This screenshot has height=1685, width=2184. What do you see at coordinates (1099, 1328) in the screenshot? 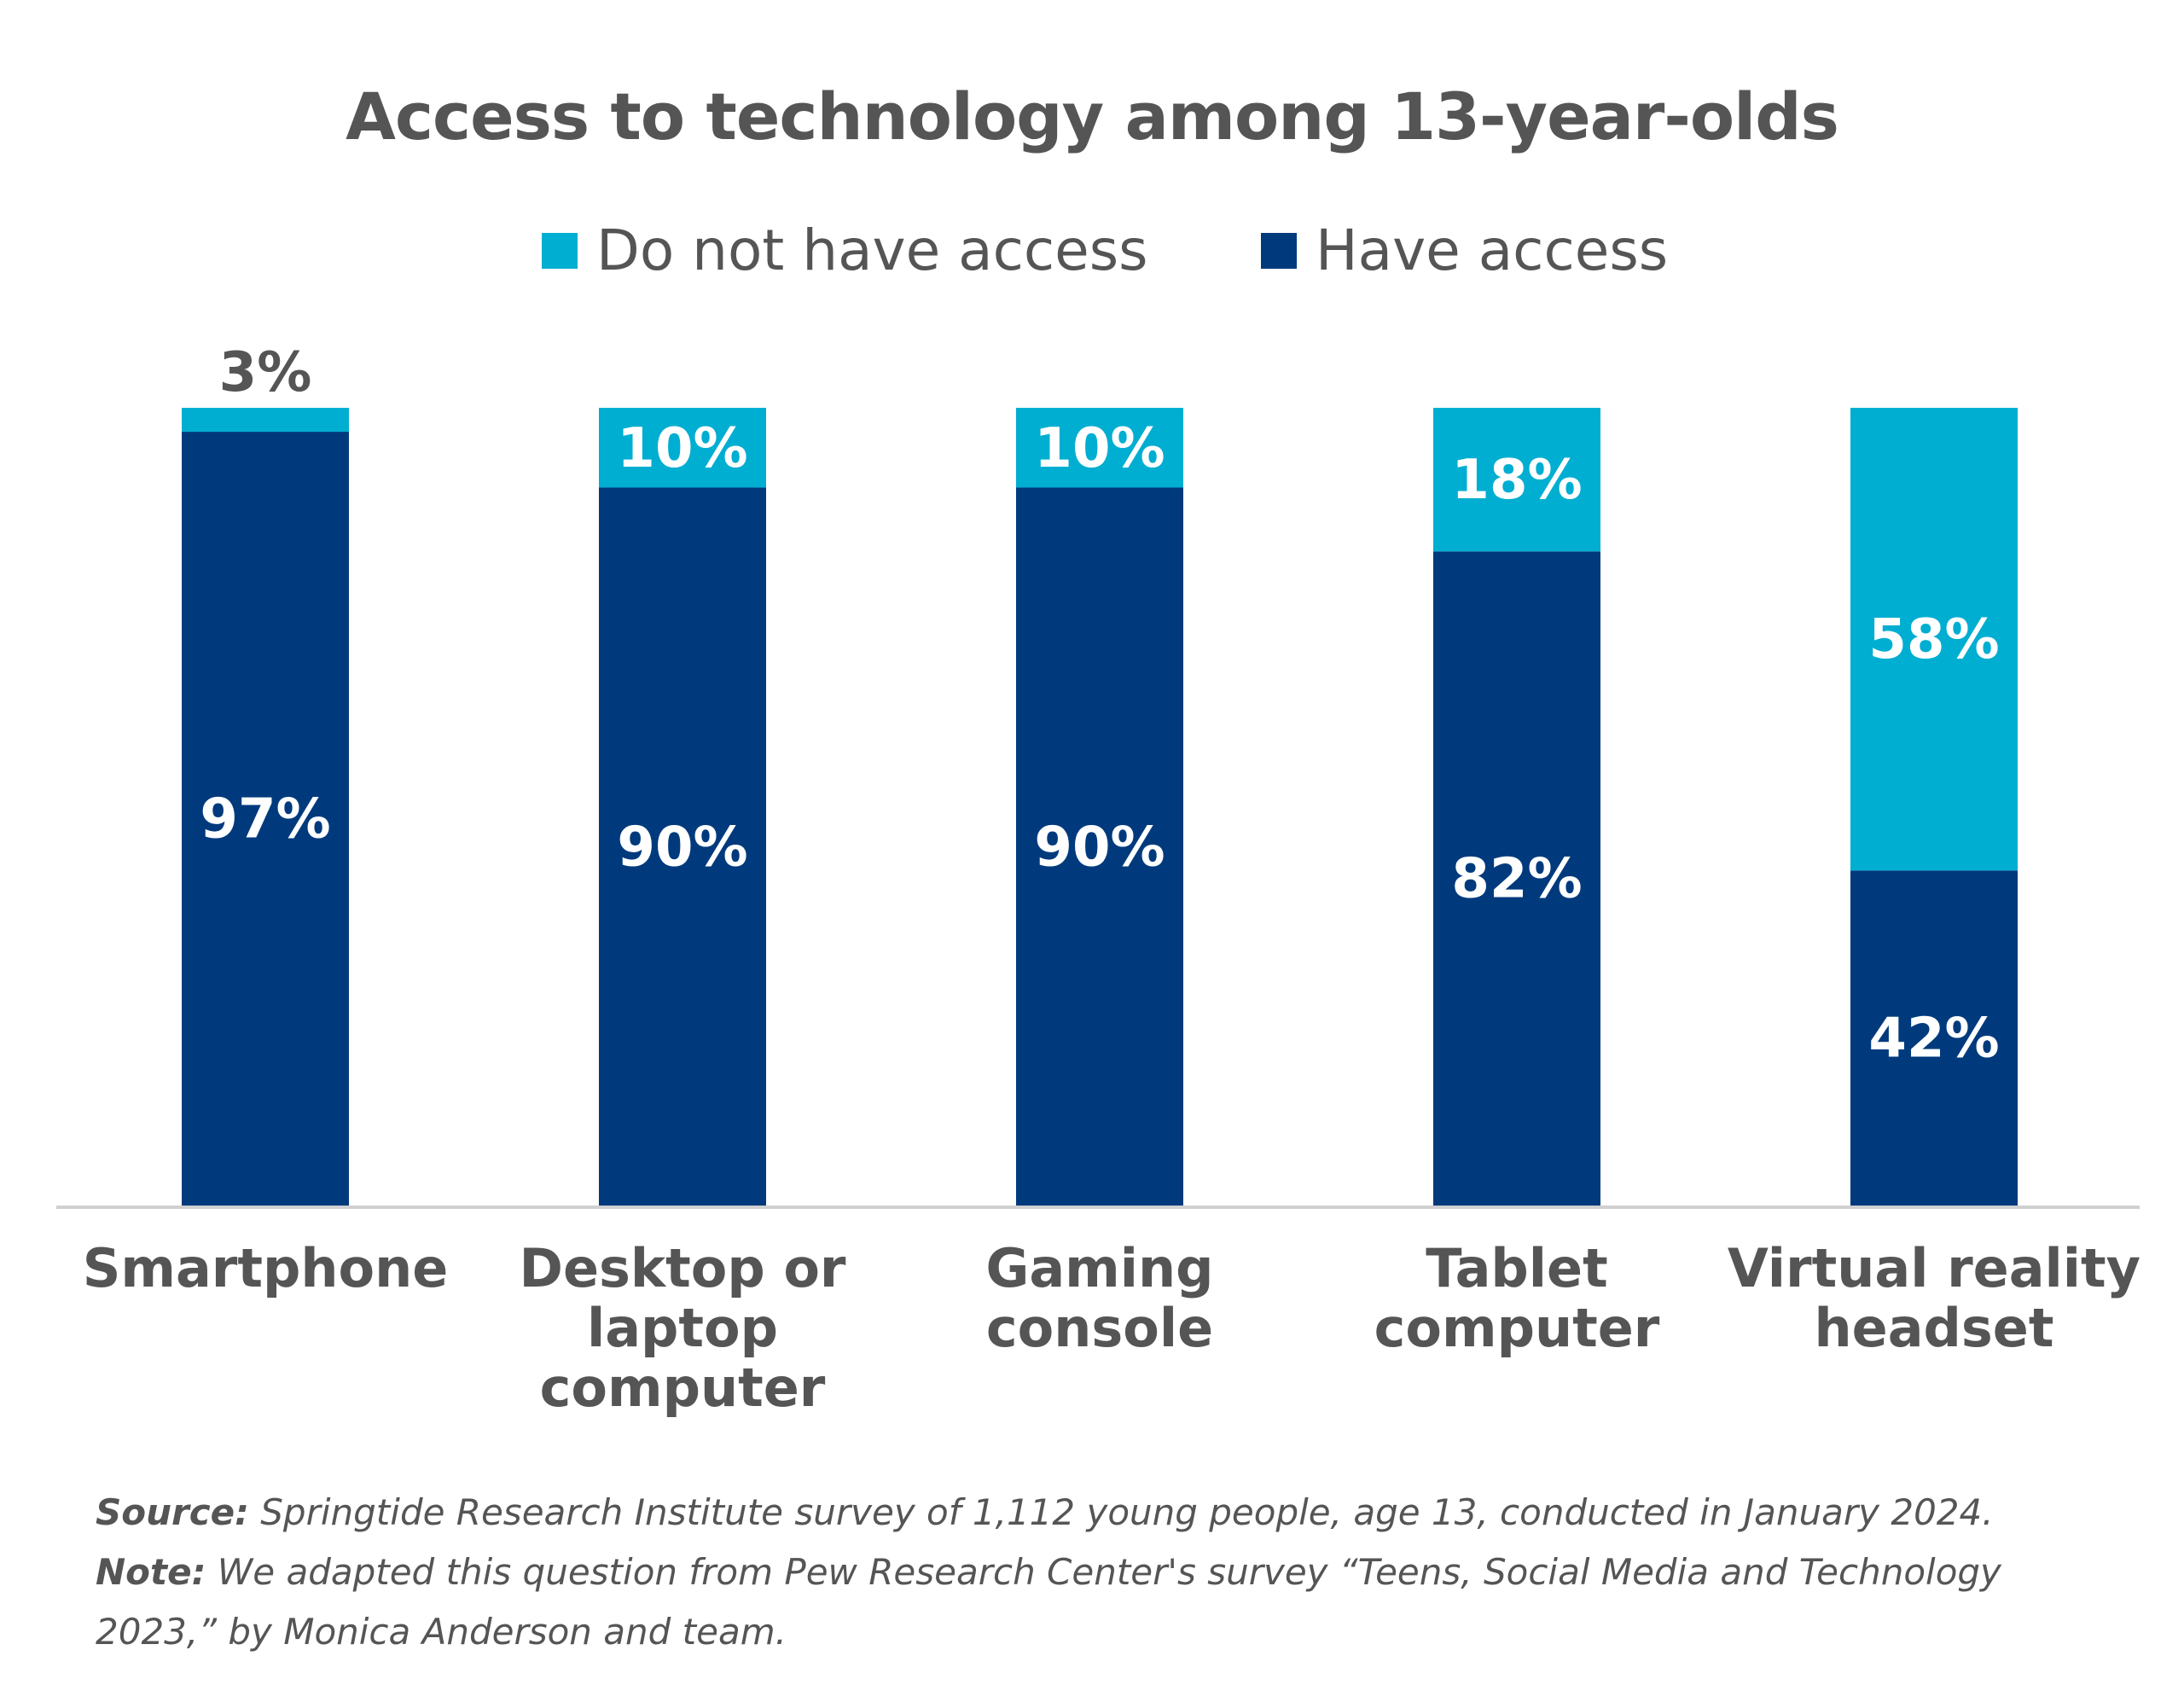
I see `category-label-2-1: console` at bounding box center [1099, 1328].